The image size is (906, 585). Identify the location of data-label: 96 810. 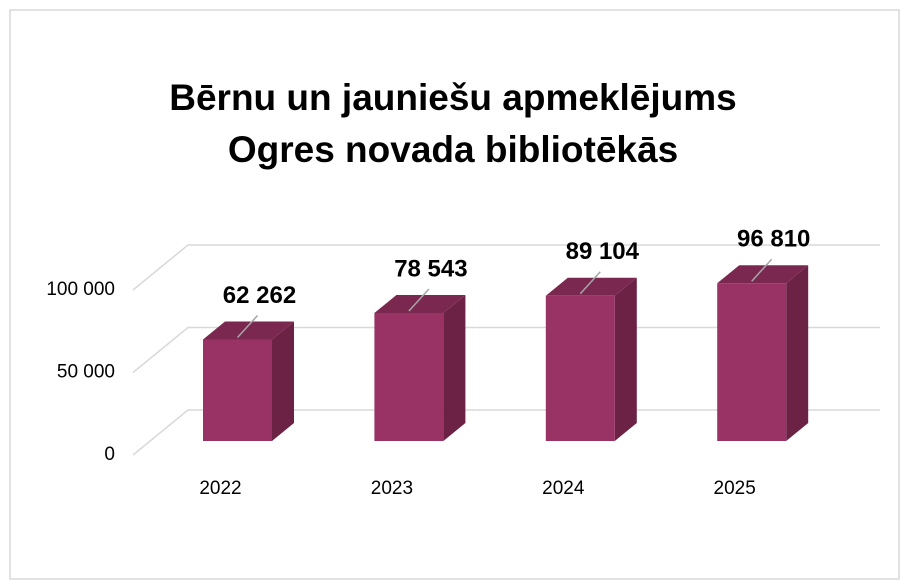
(773, 239).